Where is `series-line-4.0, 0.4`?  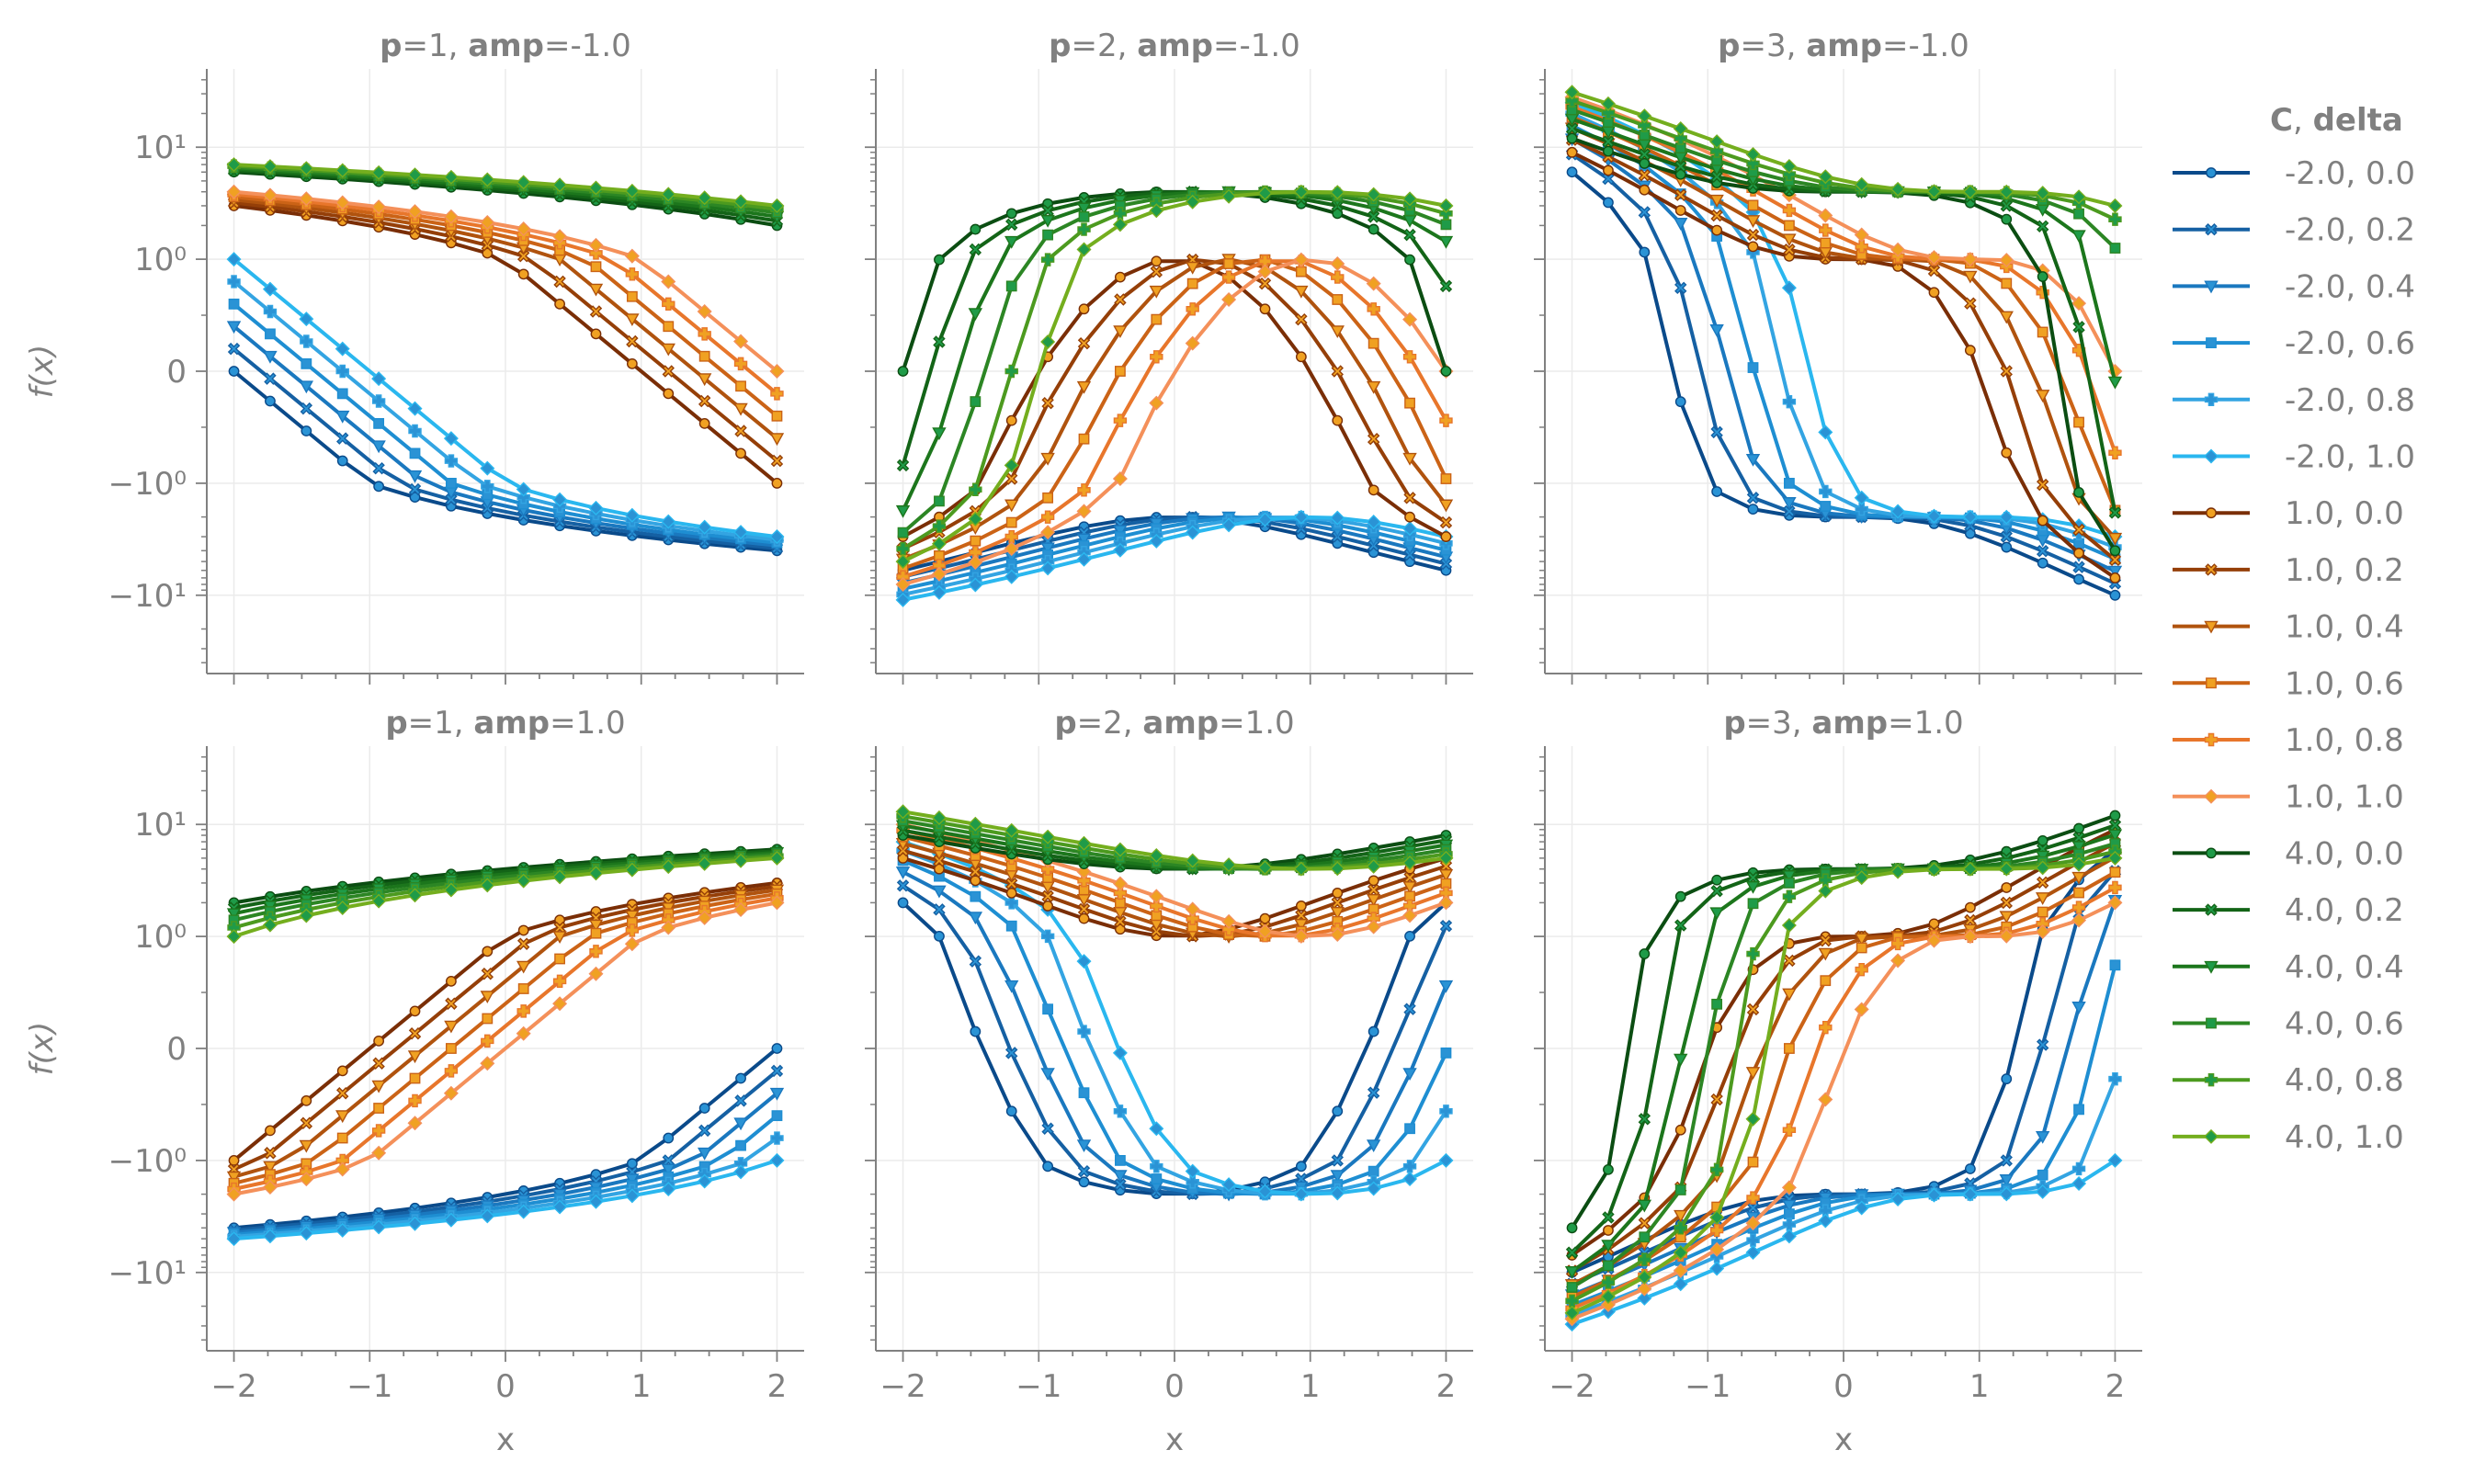 series-line-4.0, 0.4 is located at coordinates (1844, 1053).